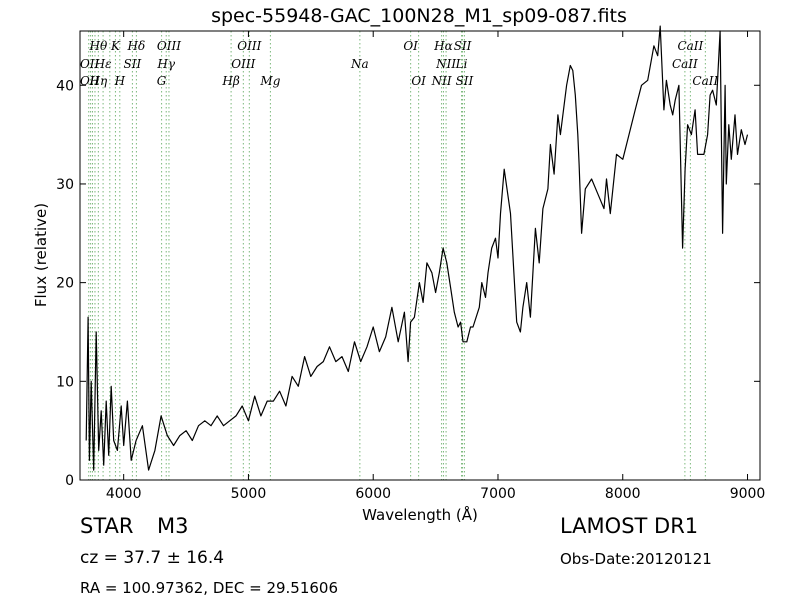 The width and height of the screenshot is (800, 600). What do you see at coordinates (165, 64) in the screenshot?
I see `line-label: Hγ` at bounding box center [165, 64].